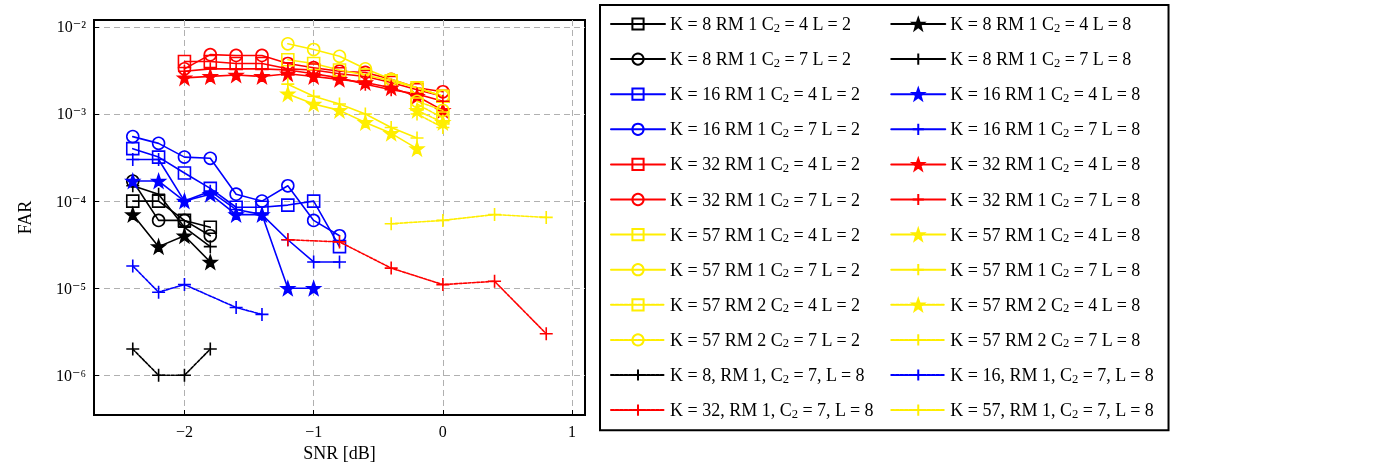 The height and width of the screenshot is (470, 1374). Describe the element at coordinates (1045, 305) in the screenshot. I see `legend-label: K = 57 RM 2 C2 = 4 L = 8` at that location.